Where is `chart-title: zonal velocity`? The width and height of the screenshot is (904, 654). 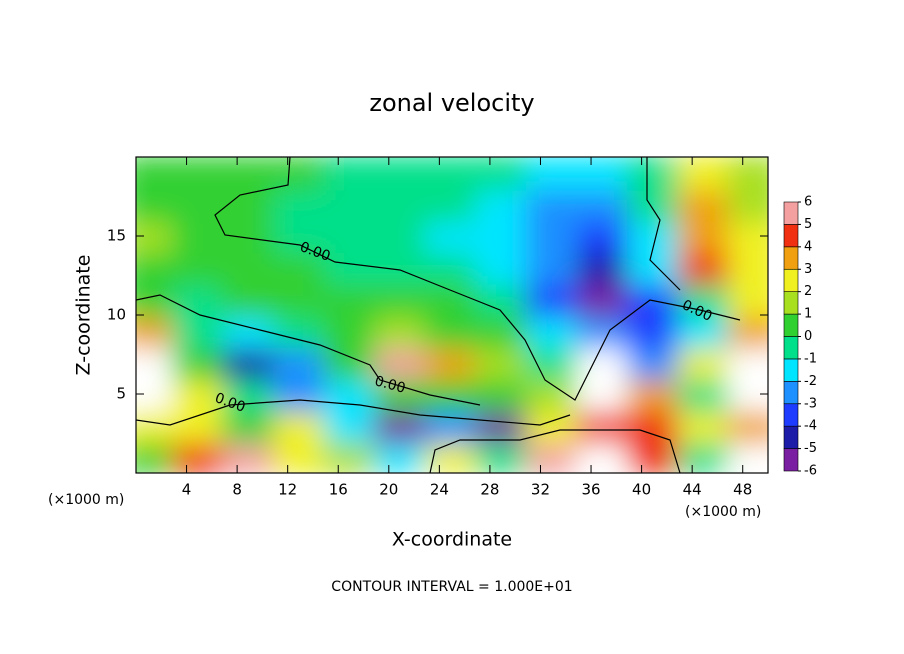
chart-title: zonal velocity is located at coordinates (451, 103).